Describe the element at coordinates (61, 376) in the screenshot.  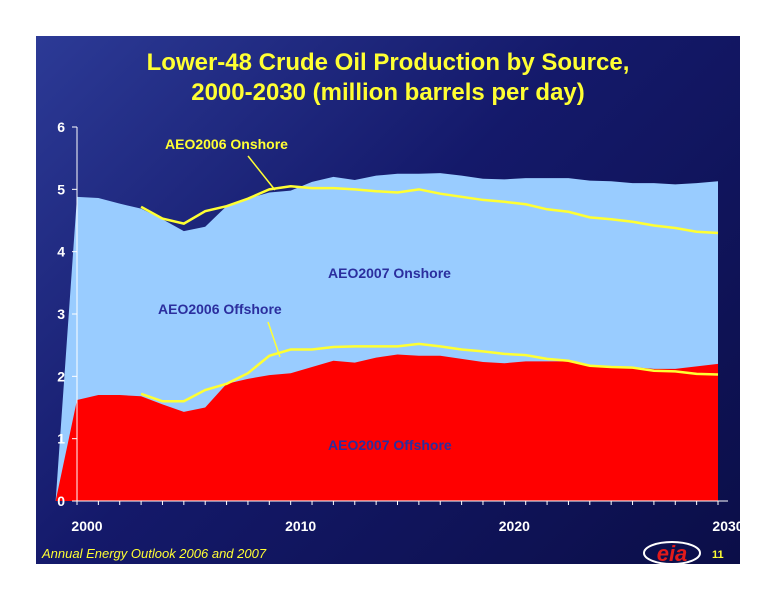
I see `y-tick-label: 2` at that location.